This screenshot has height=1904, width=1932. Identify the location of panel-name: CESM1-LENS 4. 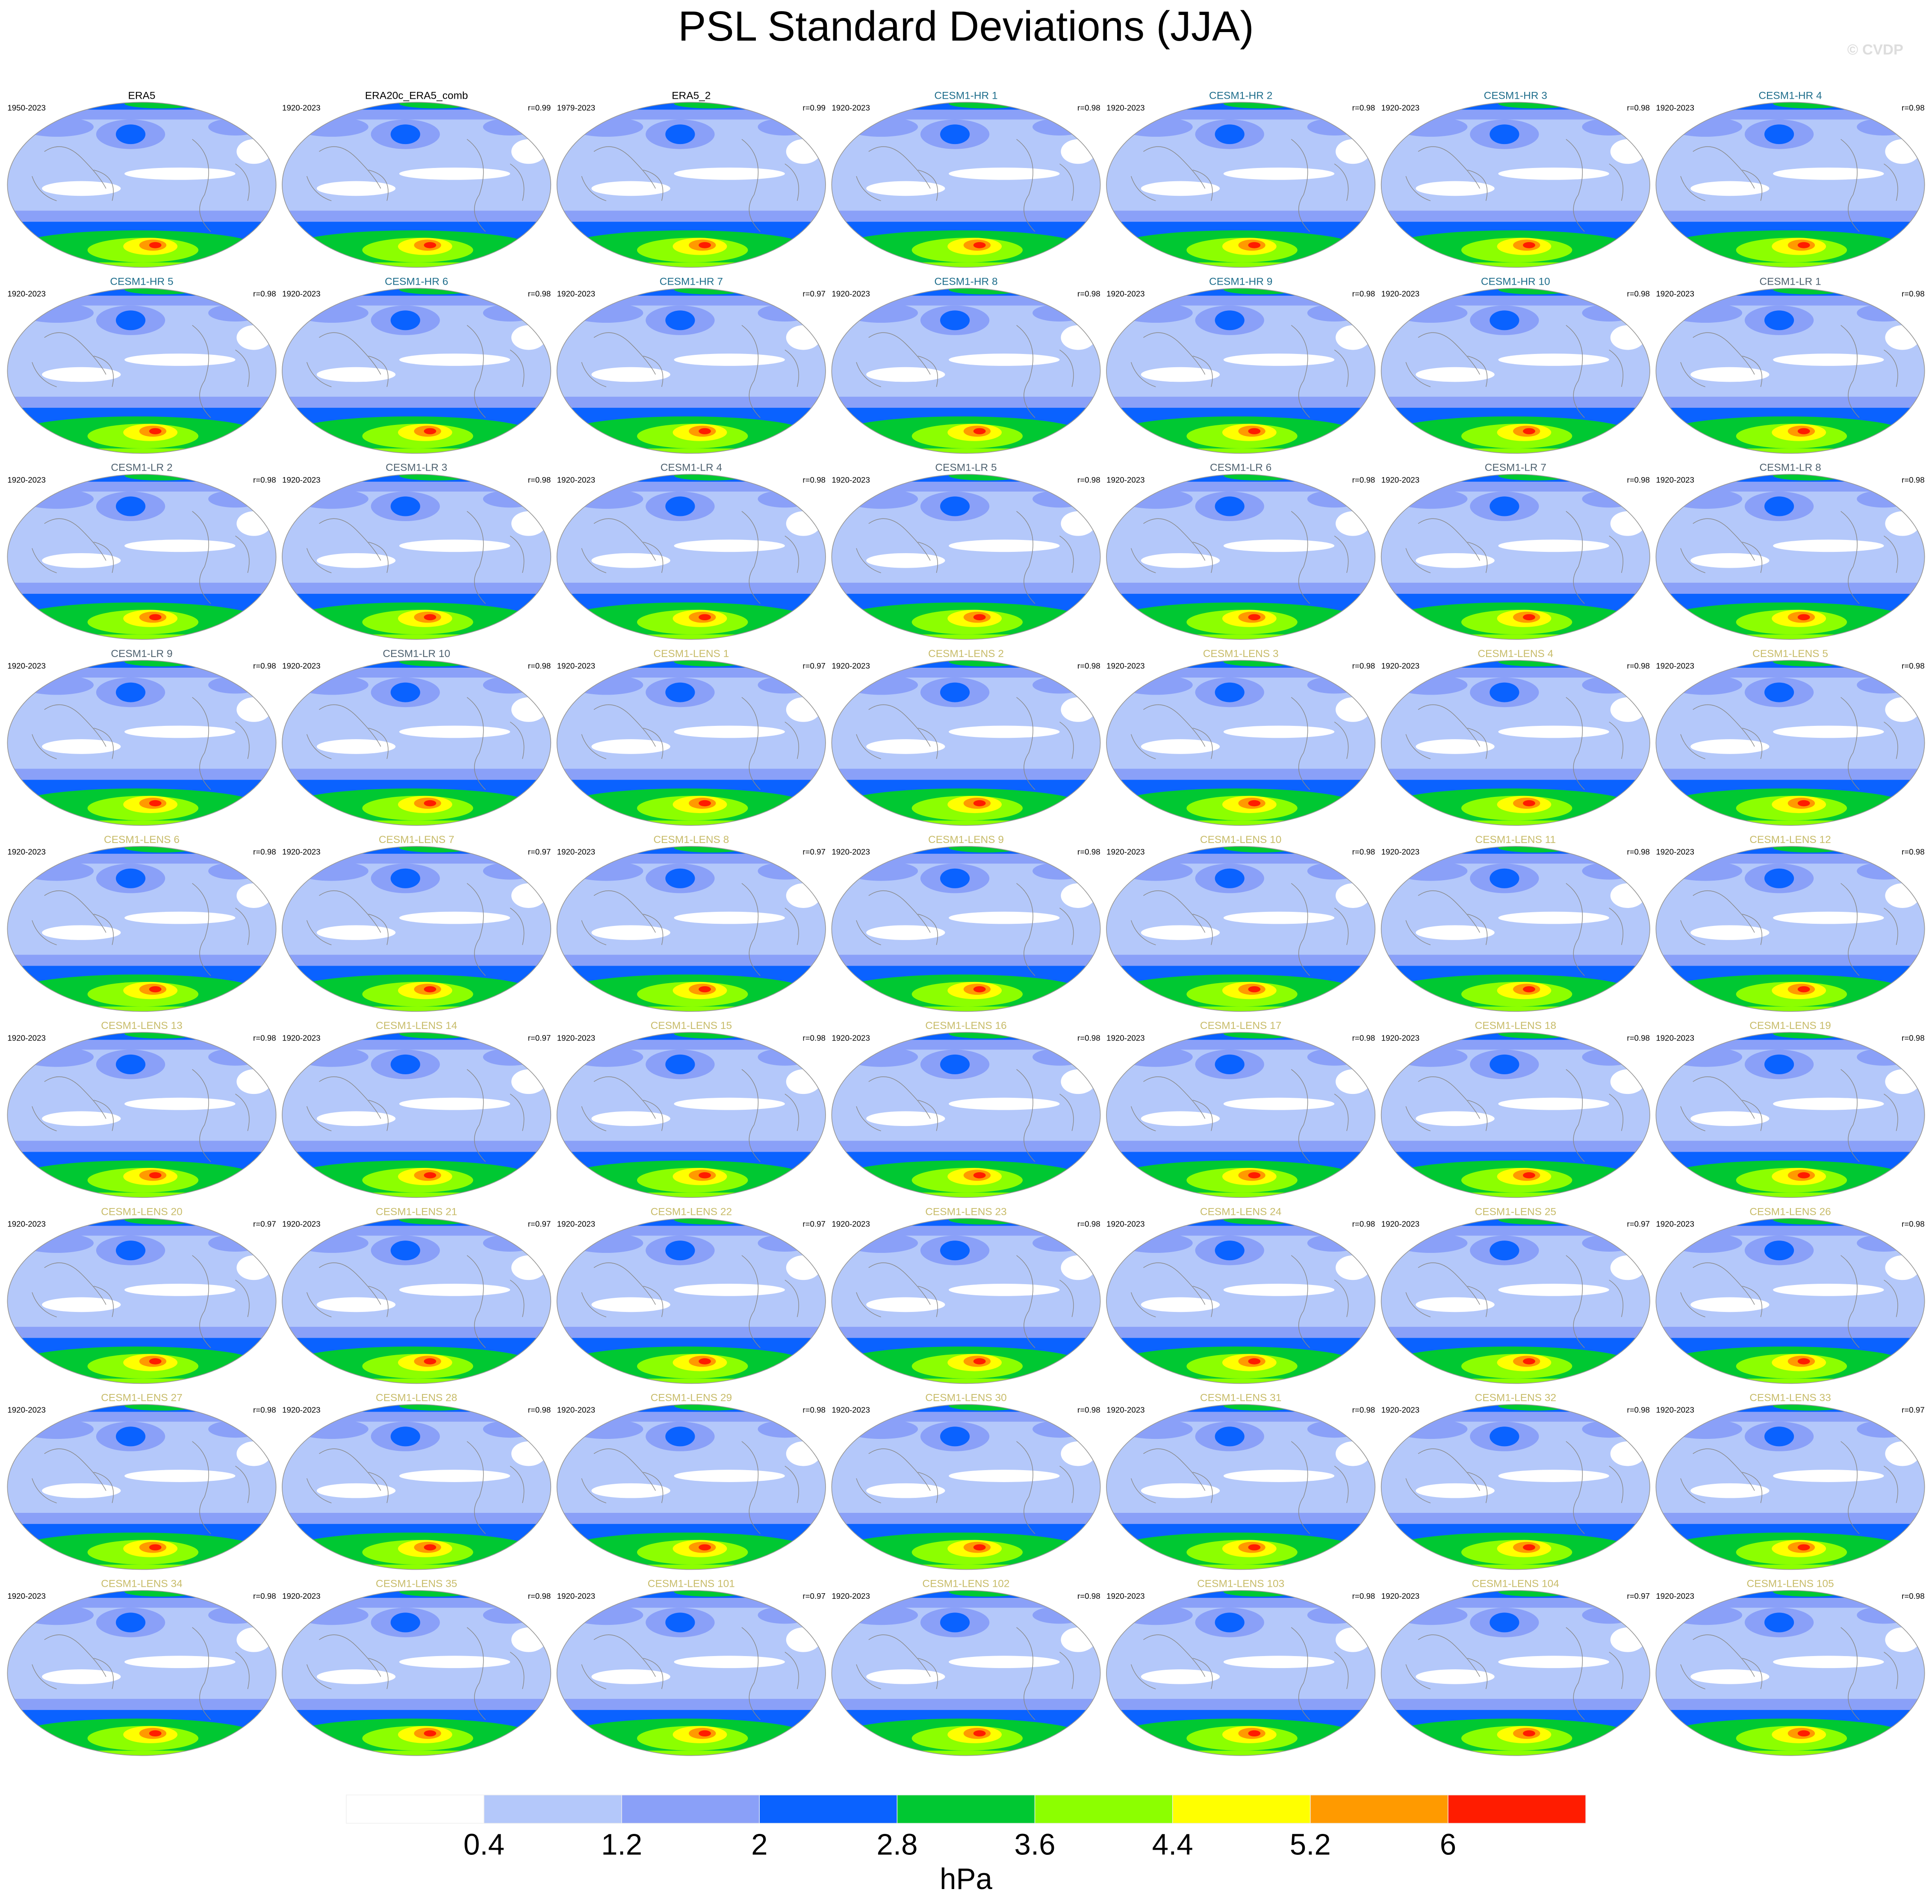
(1516, 654).